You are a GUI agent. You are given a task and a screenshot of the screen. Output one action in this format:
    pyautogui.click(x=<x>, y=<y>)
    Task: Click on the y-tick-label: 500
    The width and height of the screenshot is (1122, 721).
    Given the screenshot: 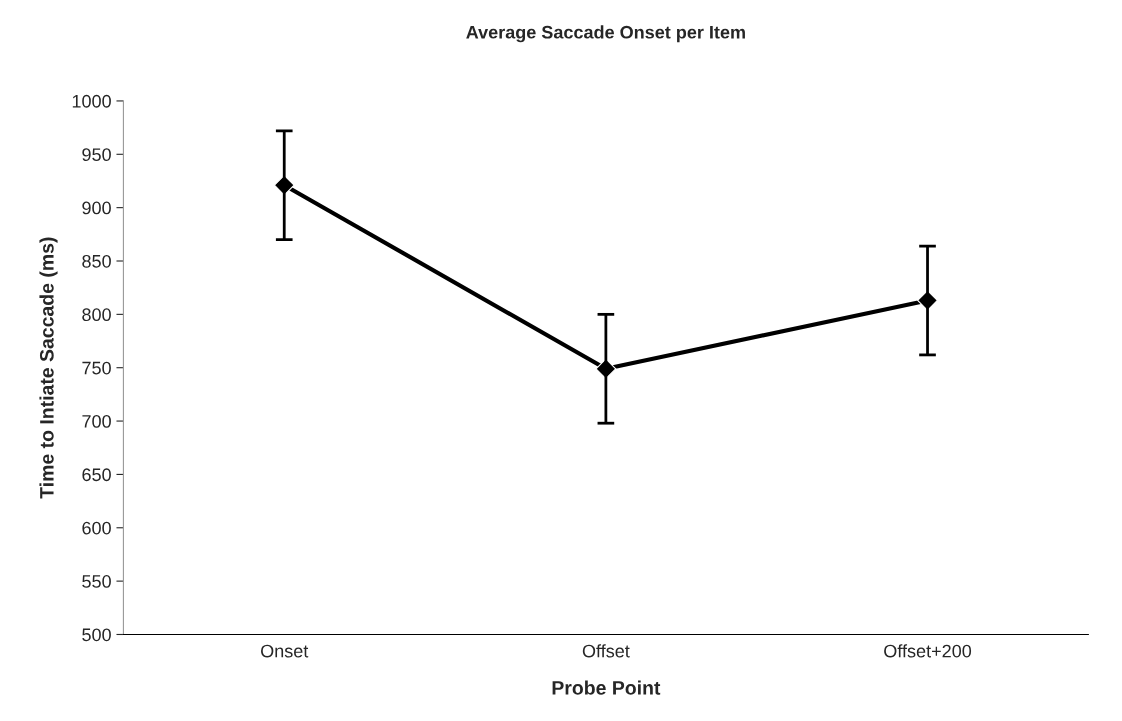 What is the action you would take?
    pyautogui.click(x=96, y=635)
    